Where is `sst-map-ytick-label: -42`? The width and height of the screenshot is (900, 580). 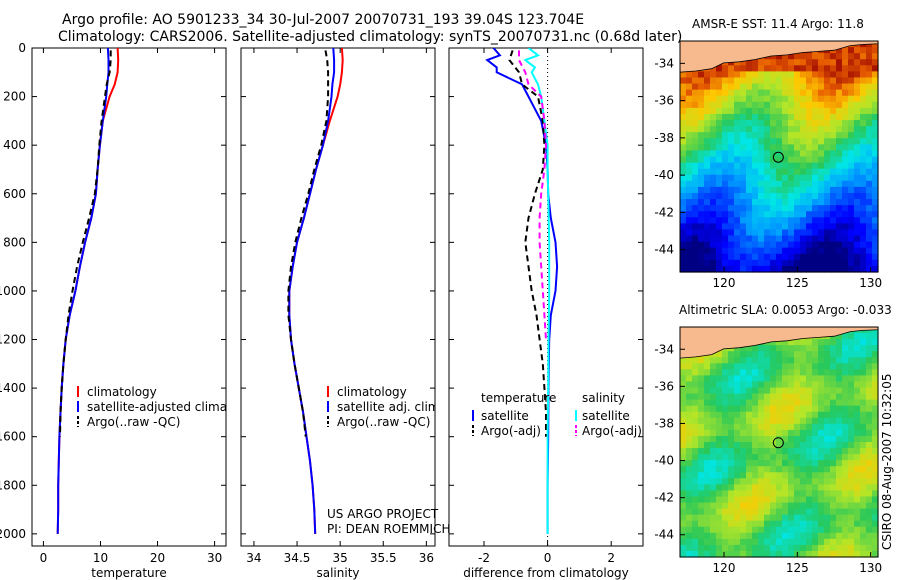 sst-map-ytick-label: -42 is located at coordinates (664, 212).